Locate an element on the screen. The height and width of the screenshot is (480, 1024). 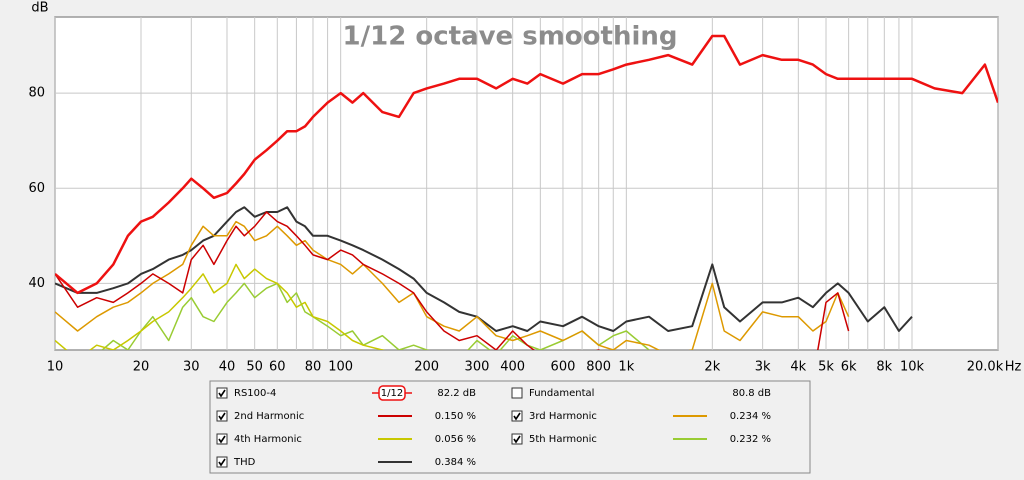
legend-name: 3rd Harmonic is located at coordinates (563, 416).